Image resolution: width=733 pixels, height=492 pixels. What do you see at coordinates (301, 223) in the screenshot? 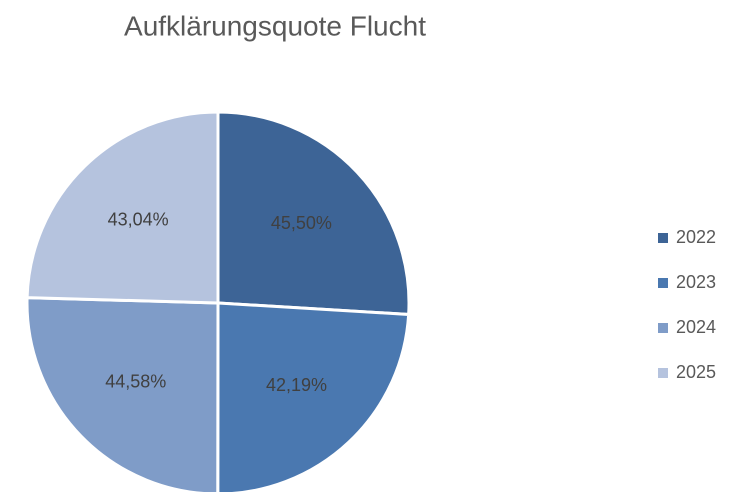
I see `data-label: 45,50%` at bounding box center [301, 223].